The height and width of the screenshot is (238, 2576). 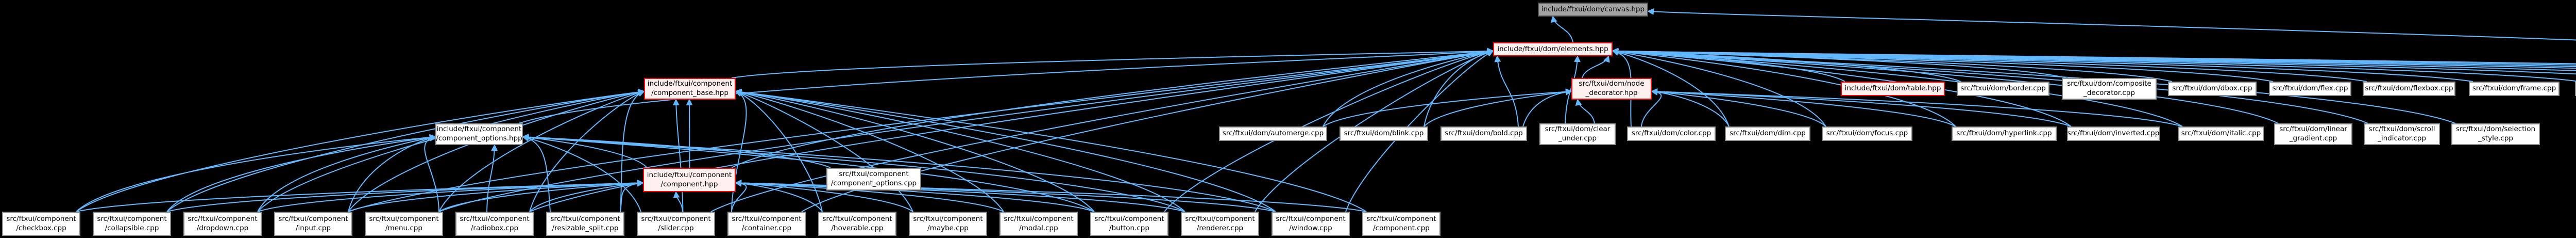 I want to click on edge-renderer-to-component_base_hpp, so click(x=960, y=150).